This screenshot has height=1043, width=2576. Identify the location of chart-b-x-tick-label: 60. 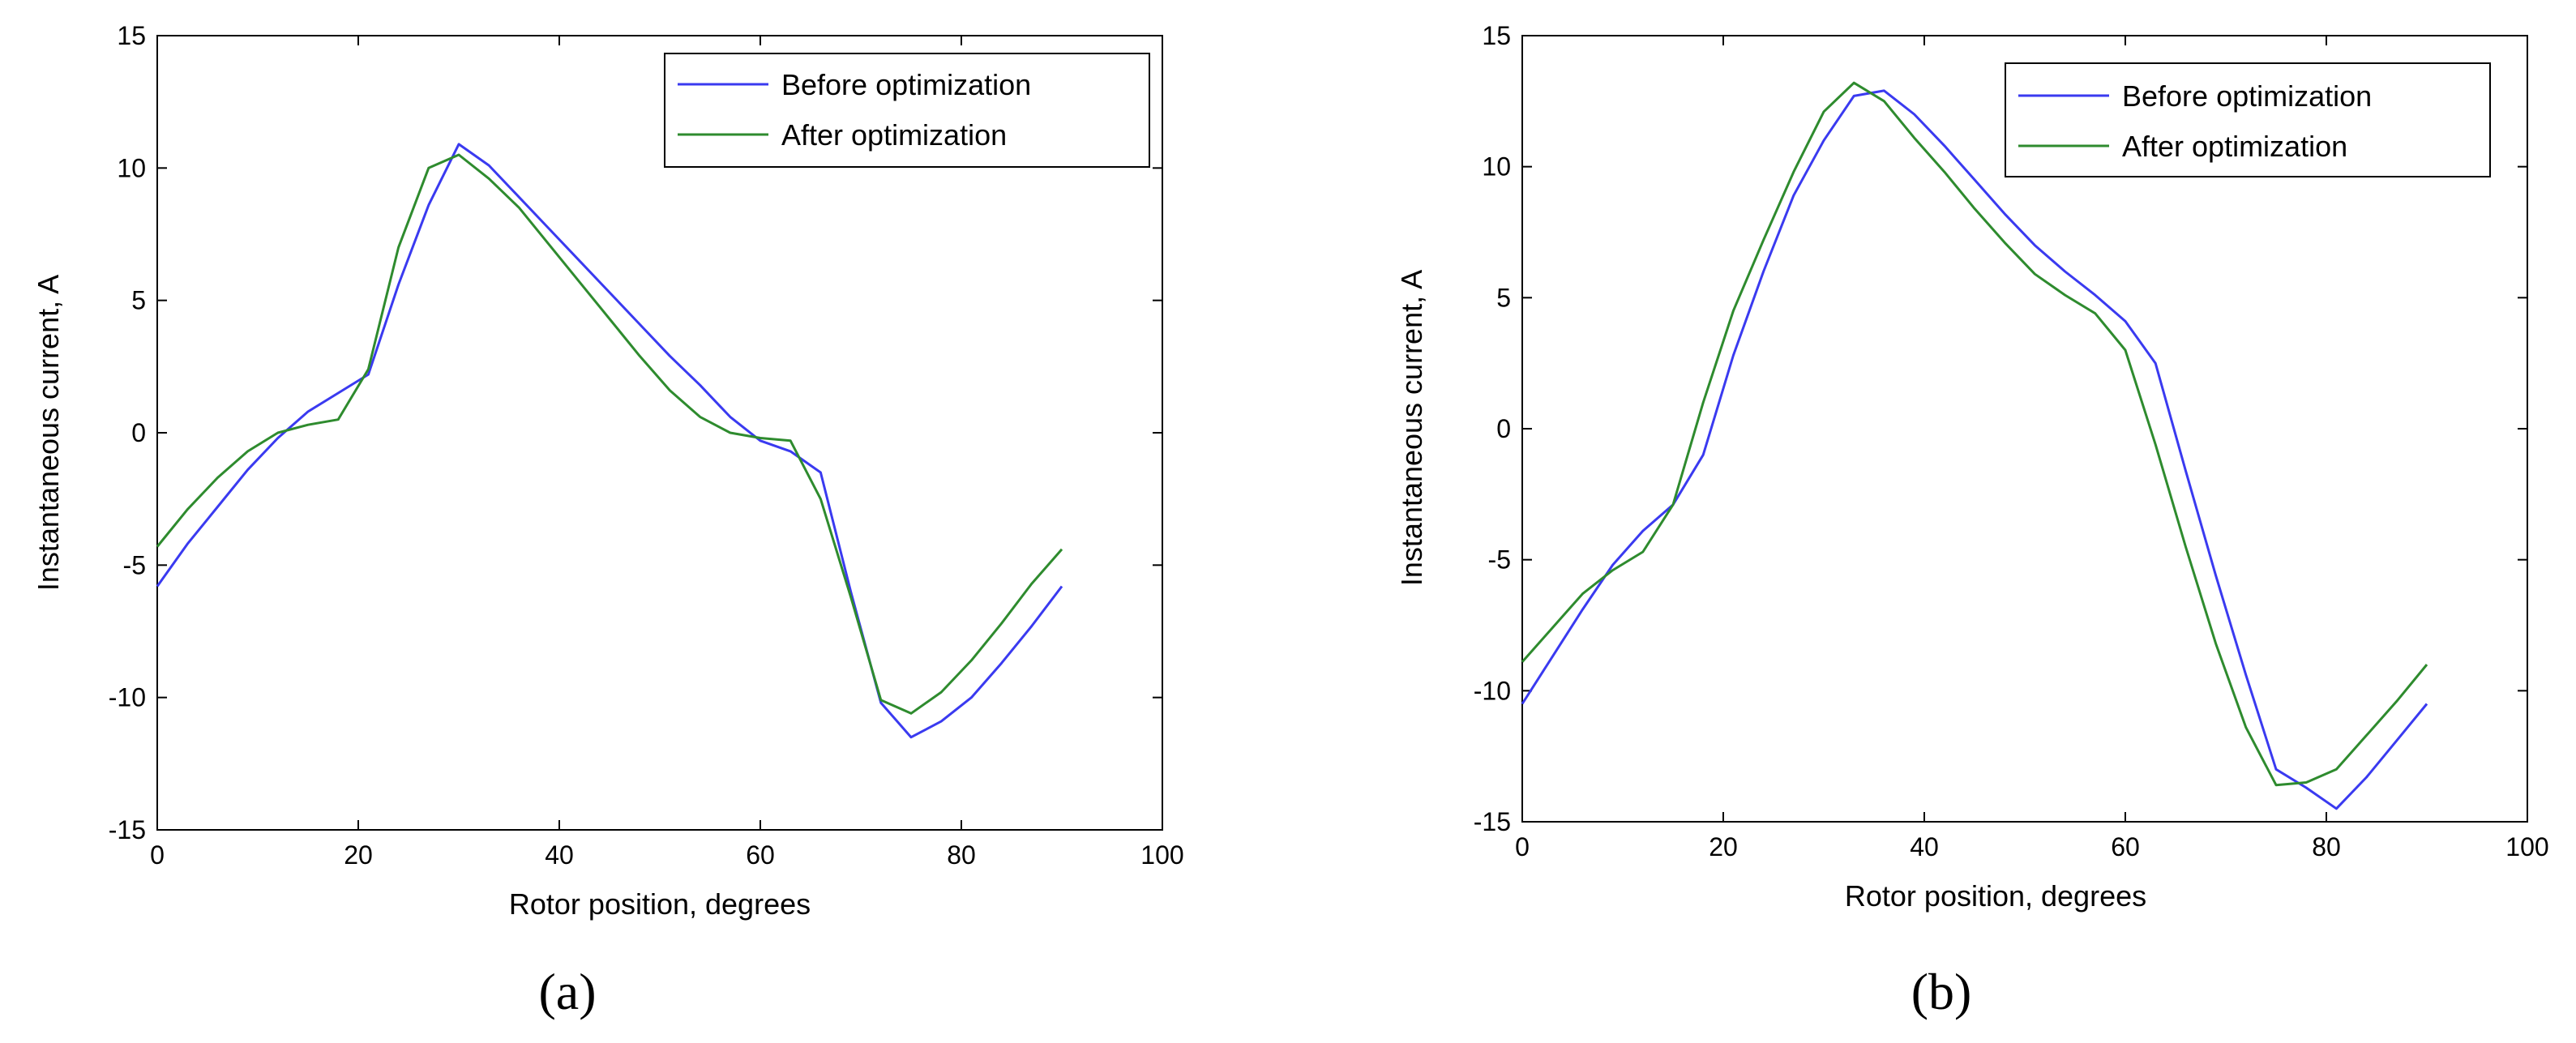
(2125, 846).